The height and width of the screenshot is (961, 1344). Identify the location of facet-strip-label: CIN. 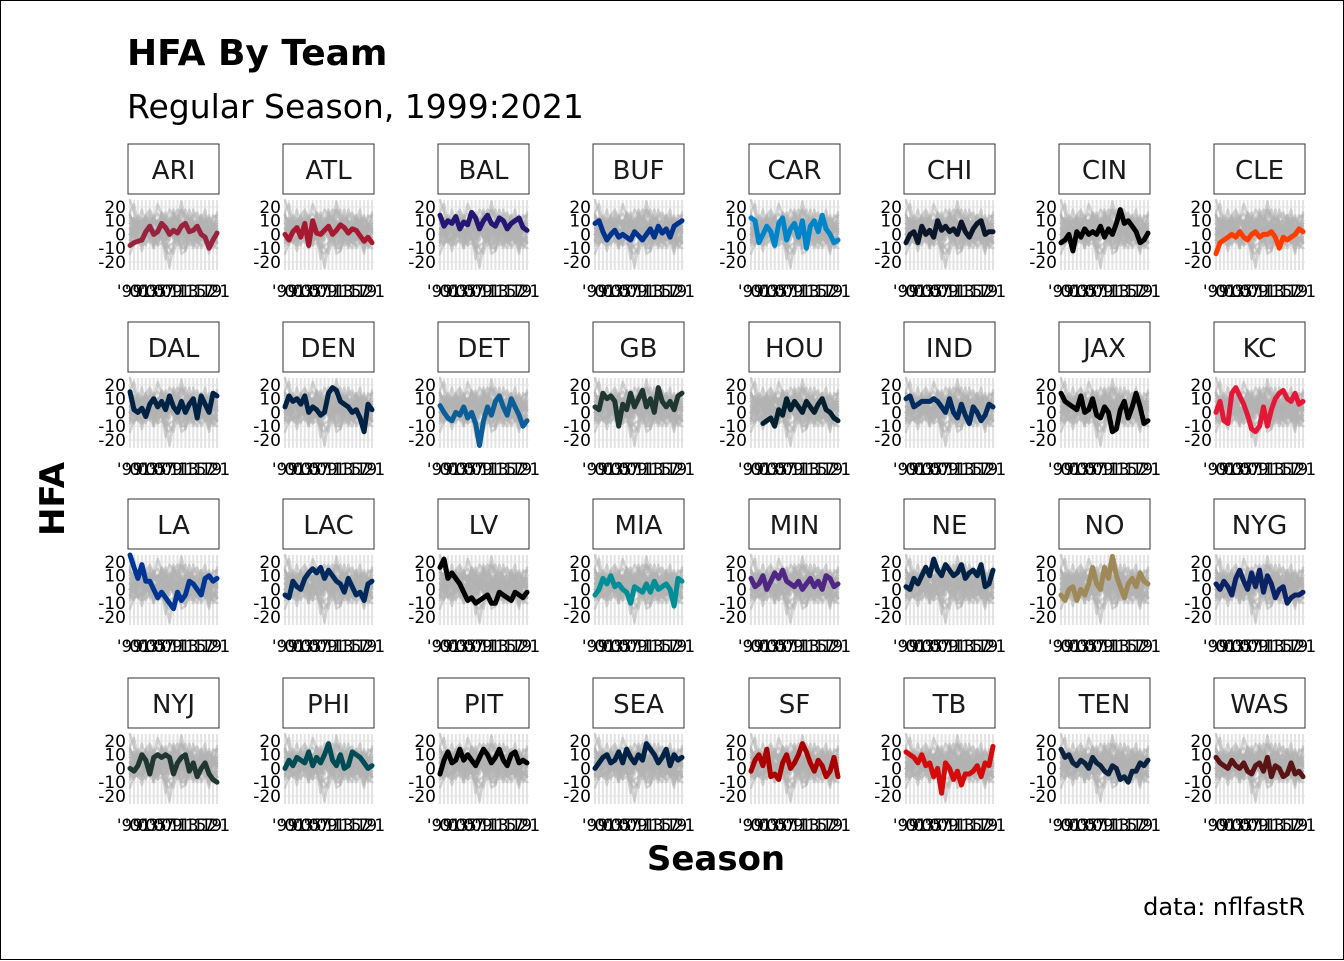
(1104, 171).